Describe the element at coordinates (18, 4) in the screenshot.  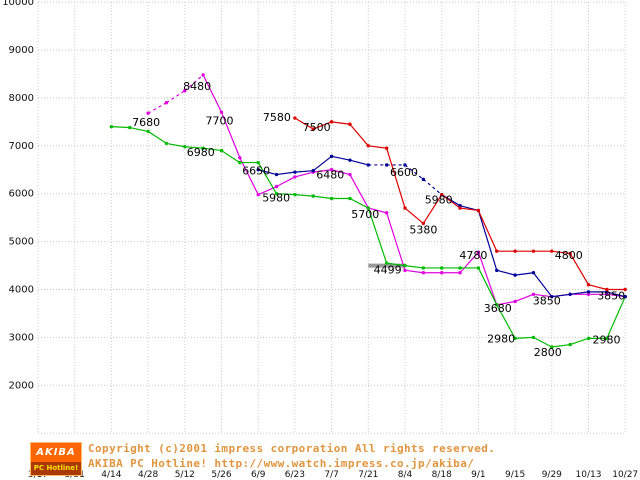
I see `svg-text: 10000` at that location.